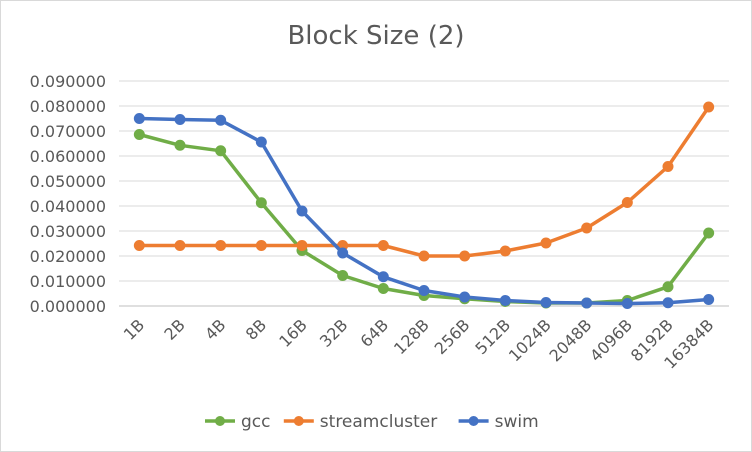  What do you see at coordinates (68, 306) in the screenshot?
I see `y-tick-label: 0.000000` at bounding box center [68, 306].